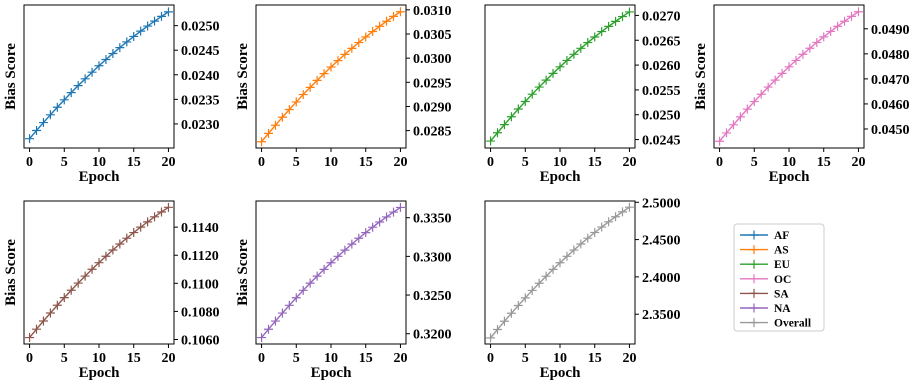  I want to click on y-tick-label: 0.0255, so click(661, 91).